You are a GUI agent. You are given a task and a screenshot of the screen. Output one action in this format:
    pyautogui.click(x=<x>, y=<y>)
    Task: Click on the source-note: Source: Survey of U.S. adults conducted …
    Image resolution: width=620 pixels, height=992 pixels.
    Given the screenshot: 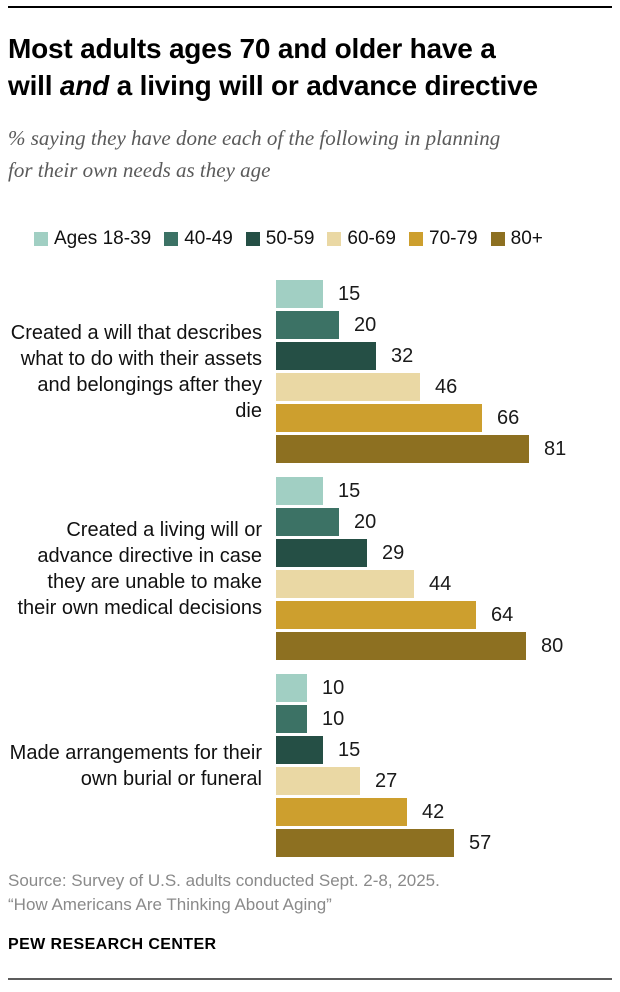 What is the action you would take?
    pyautogui.click(x=310, y=893)
    